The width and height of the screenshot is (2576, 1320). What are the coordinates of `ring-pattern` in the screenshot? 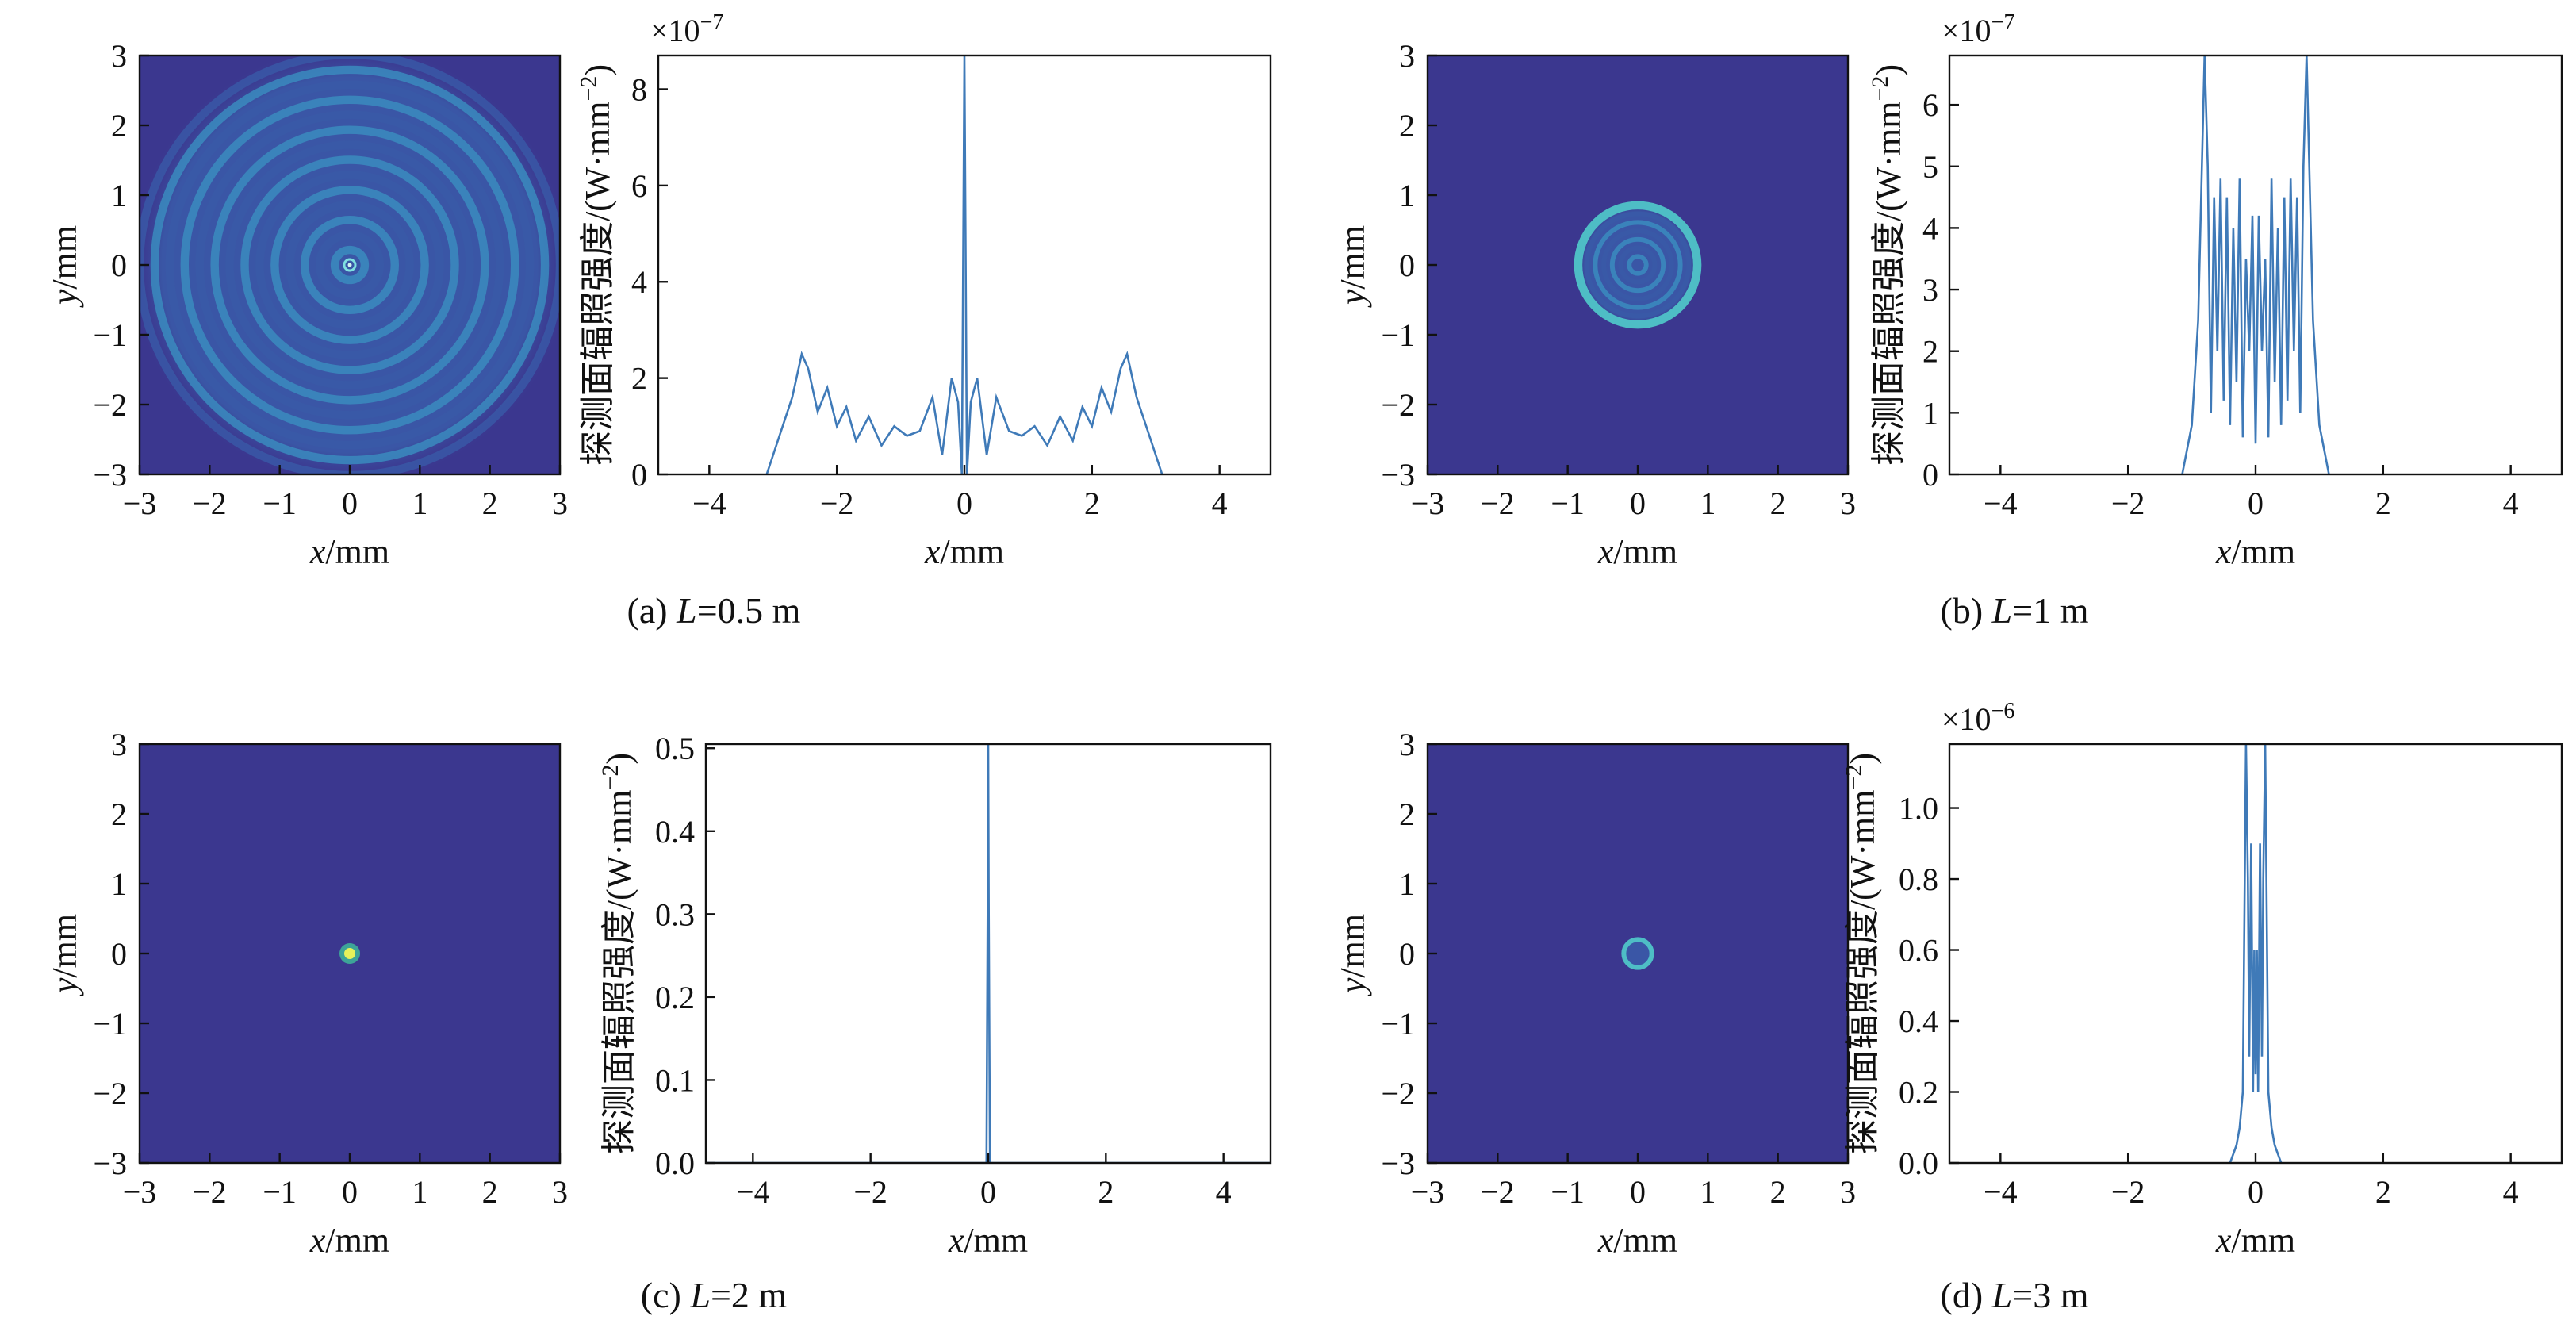 It's located at (1638, 265).